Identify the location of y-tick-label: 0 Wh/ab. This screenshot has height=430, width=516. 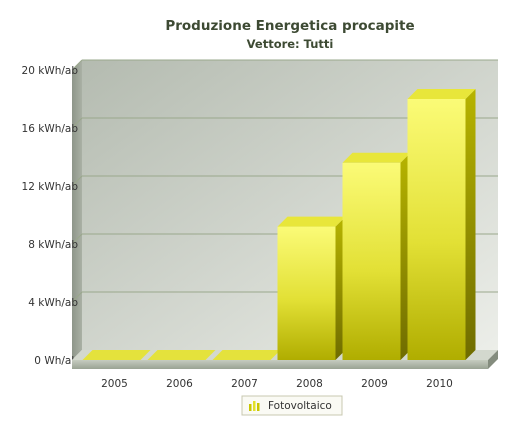
(56, 361).